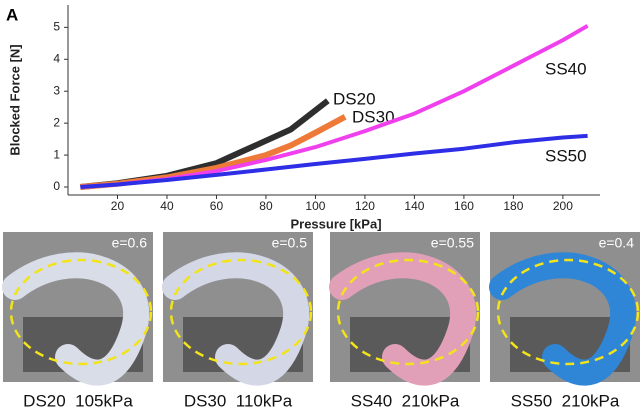  Describe the element at coordinates (12, 14) in the screenshot. I see `panel-label: A` at that location.